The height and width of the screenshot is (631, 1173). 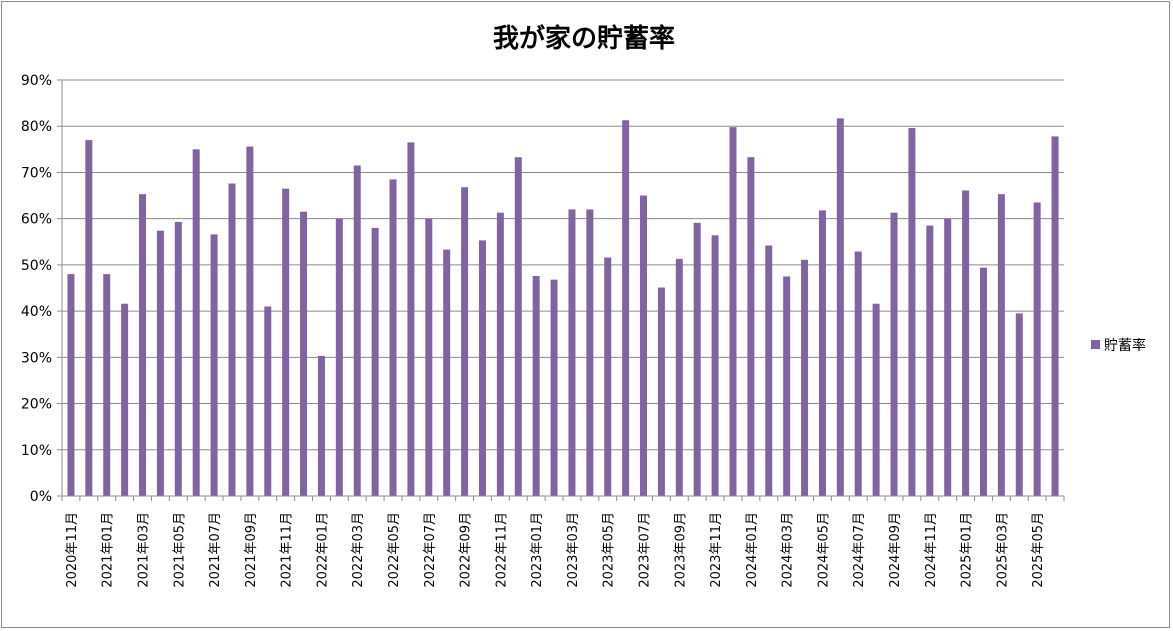 What do you see at coordinates (609, 550) in the screenshot?
I see `x-tick-label: 2023年05月` at bounding box center [609, 550].